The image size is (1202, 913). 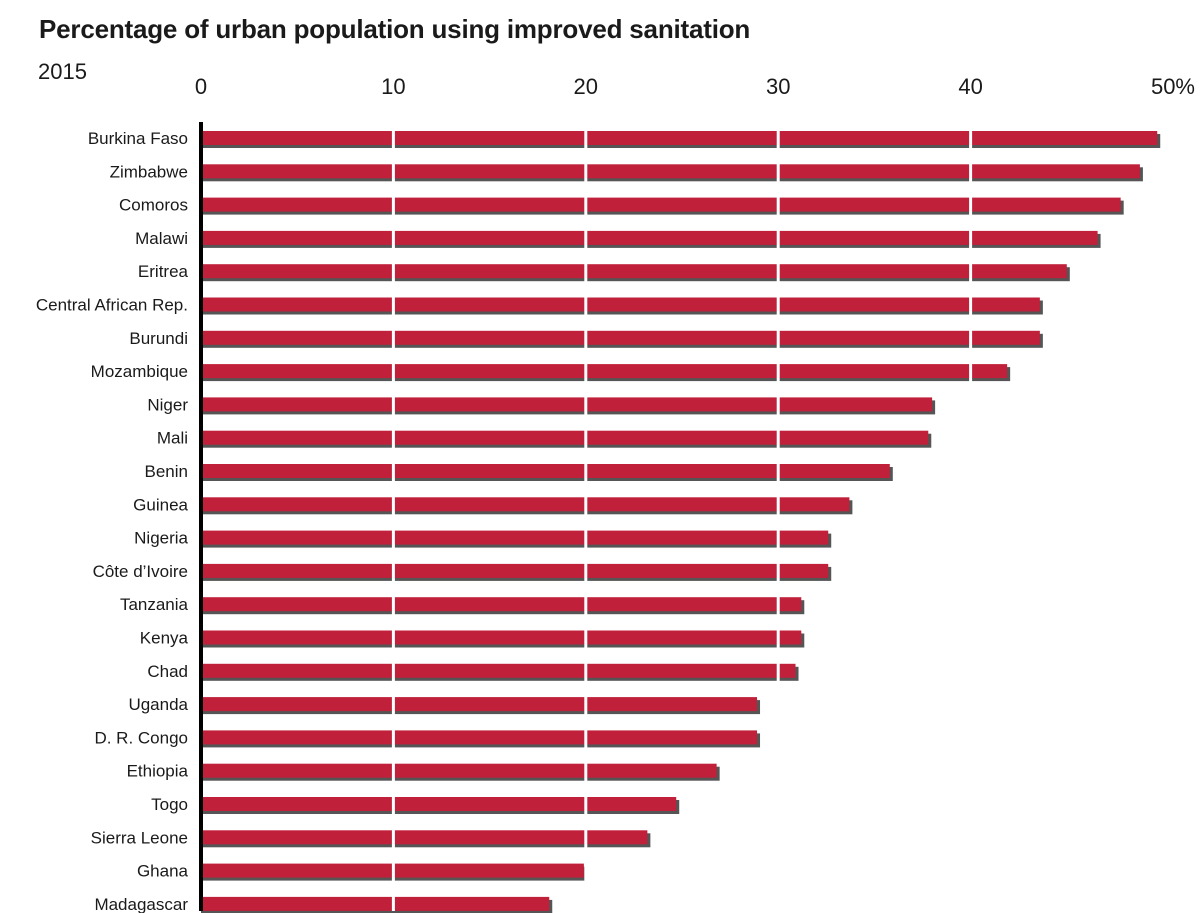 I want to click on category-label: Guinea, so click(x=160, y=504).